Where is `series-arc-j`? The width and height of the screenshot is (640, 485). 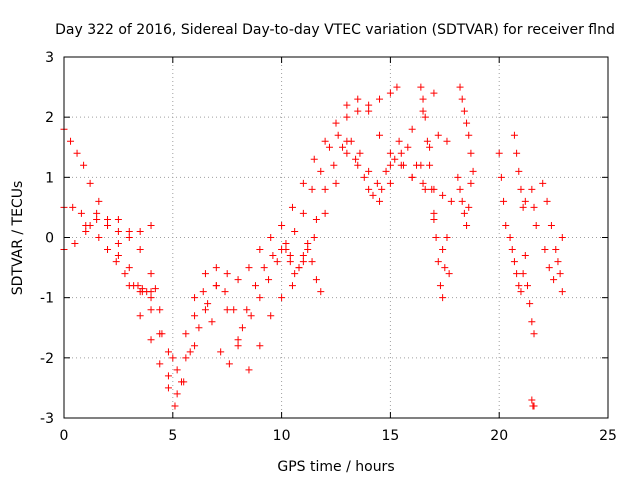
series-arc-j is located at coordinates (466, 129).